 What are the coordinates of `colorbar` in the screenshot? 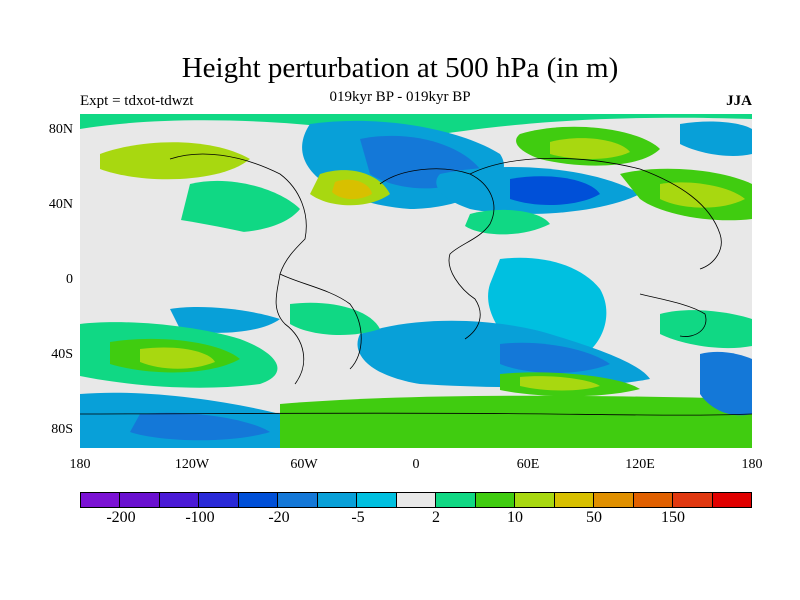 It's located at (416, 500).